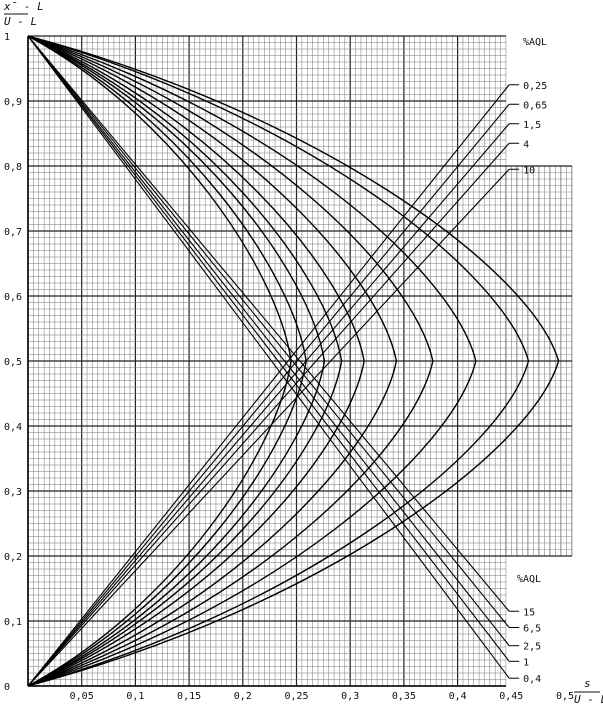 Image resolution: width=603 pixels, height=710 pixels. I want to click on legend-lower-title: %AQL, so click(529, 579).